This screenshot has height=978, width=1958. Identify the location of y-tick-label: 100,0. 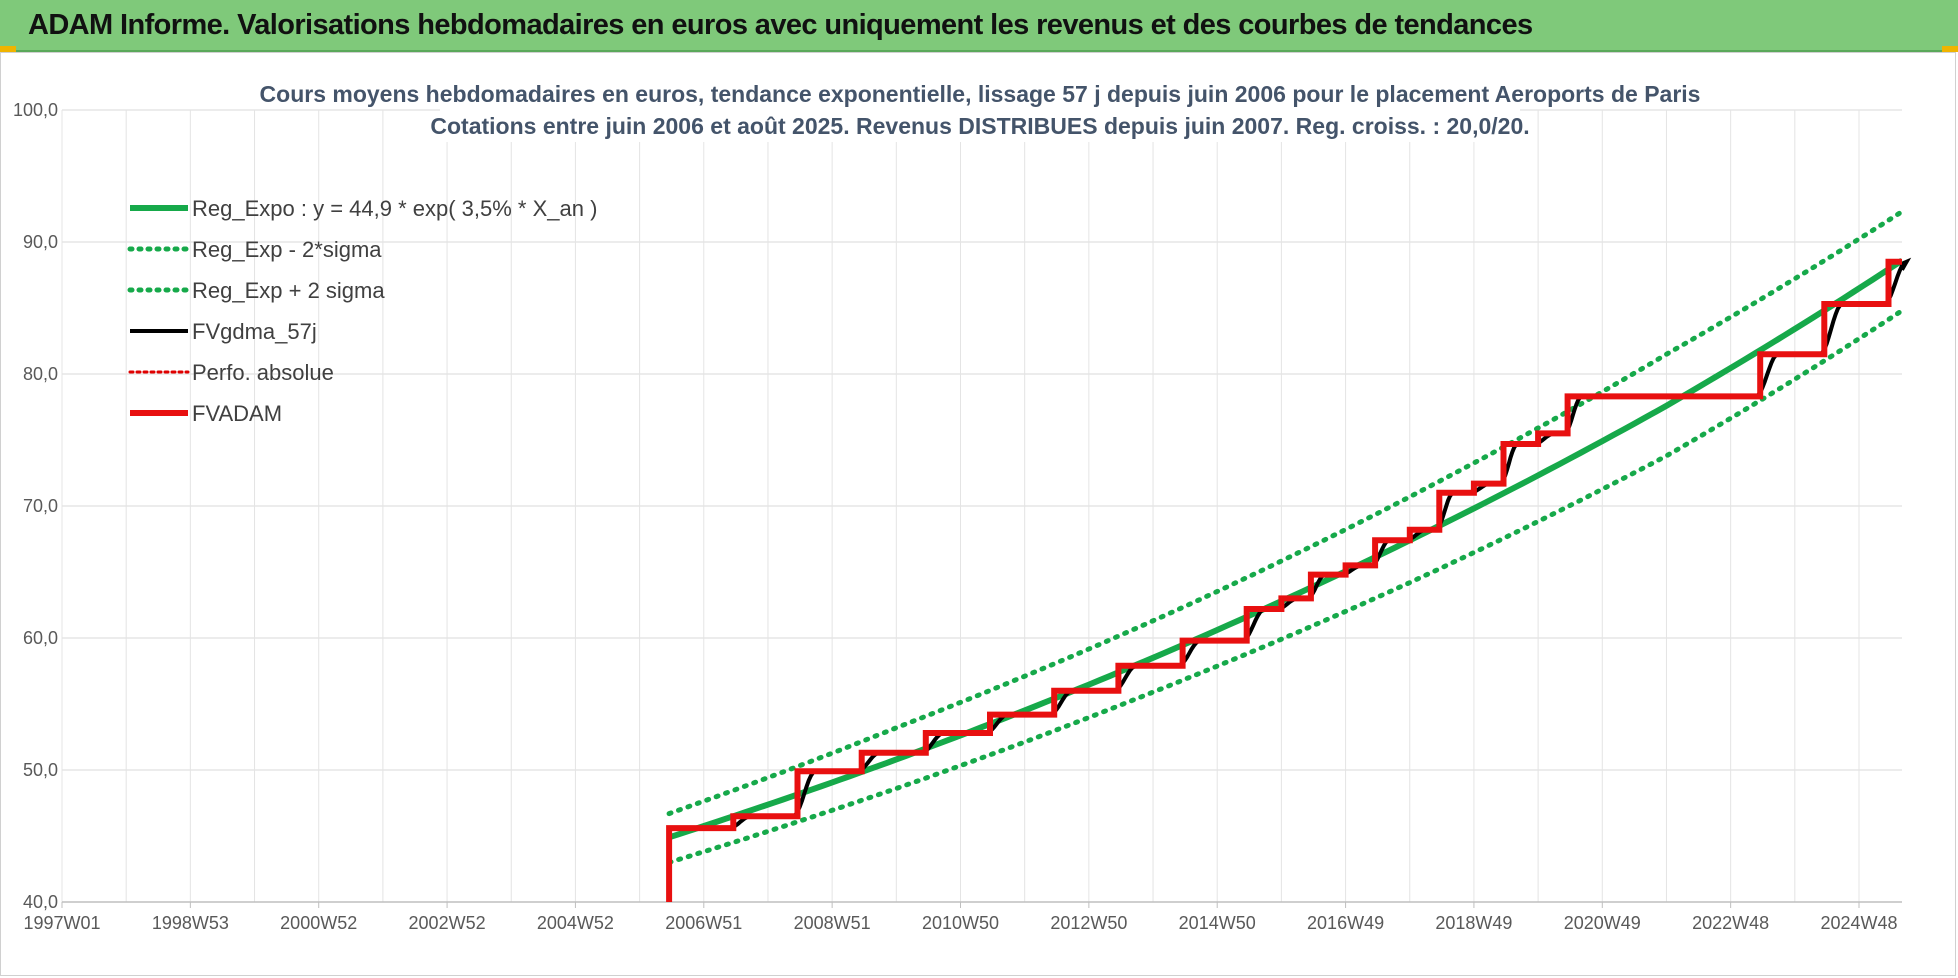
(35, 110).